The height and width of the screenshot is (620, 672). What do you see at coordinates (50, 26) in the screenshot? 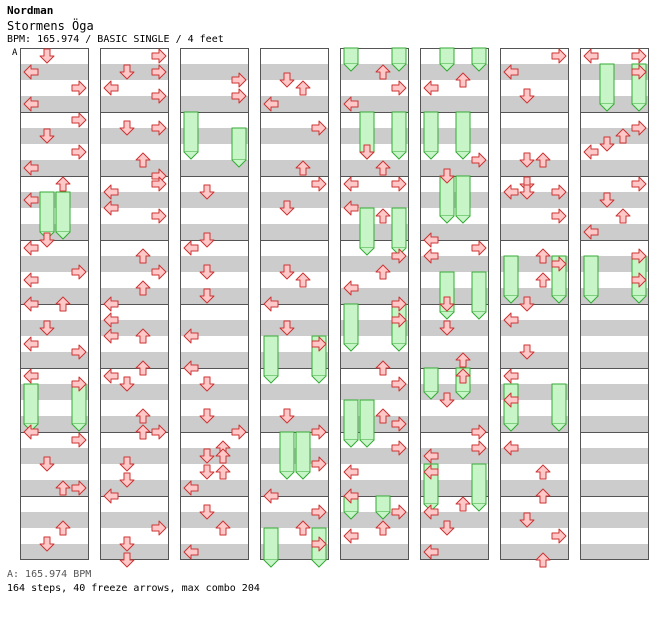
I see `song-title: Stormens Öga` at bounding box center [50, 26].